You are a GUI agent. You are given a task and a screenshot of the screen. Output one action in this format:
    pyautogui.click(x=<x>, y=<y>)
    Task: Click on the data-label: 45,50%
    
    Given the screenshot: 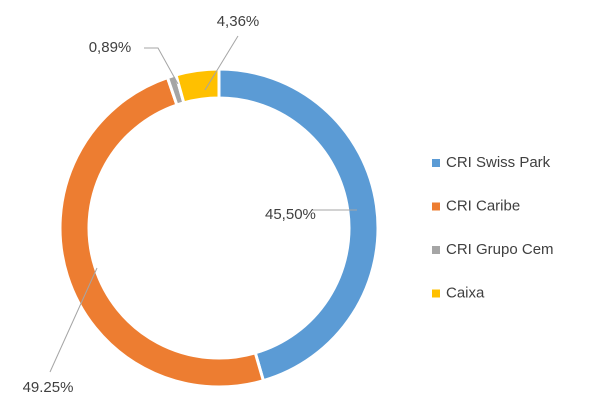 What is the action you would take?
    pyautogui.click(x=290, y=214)
    